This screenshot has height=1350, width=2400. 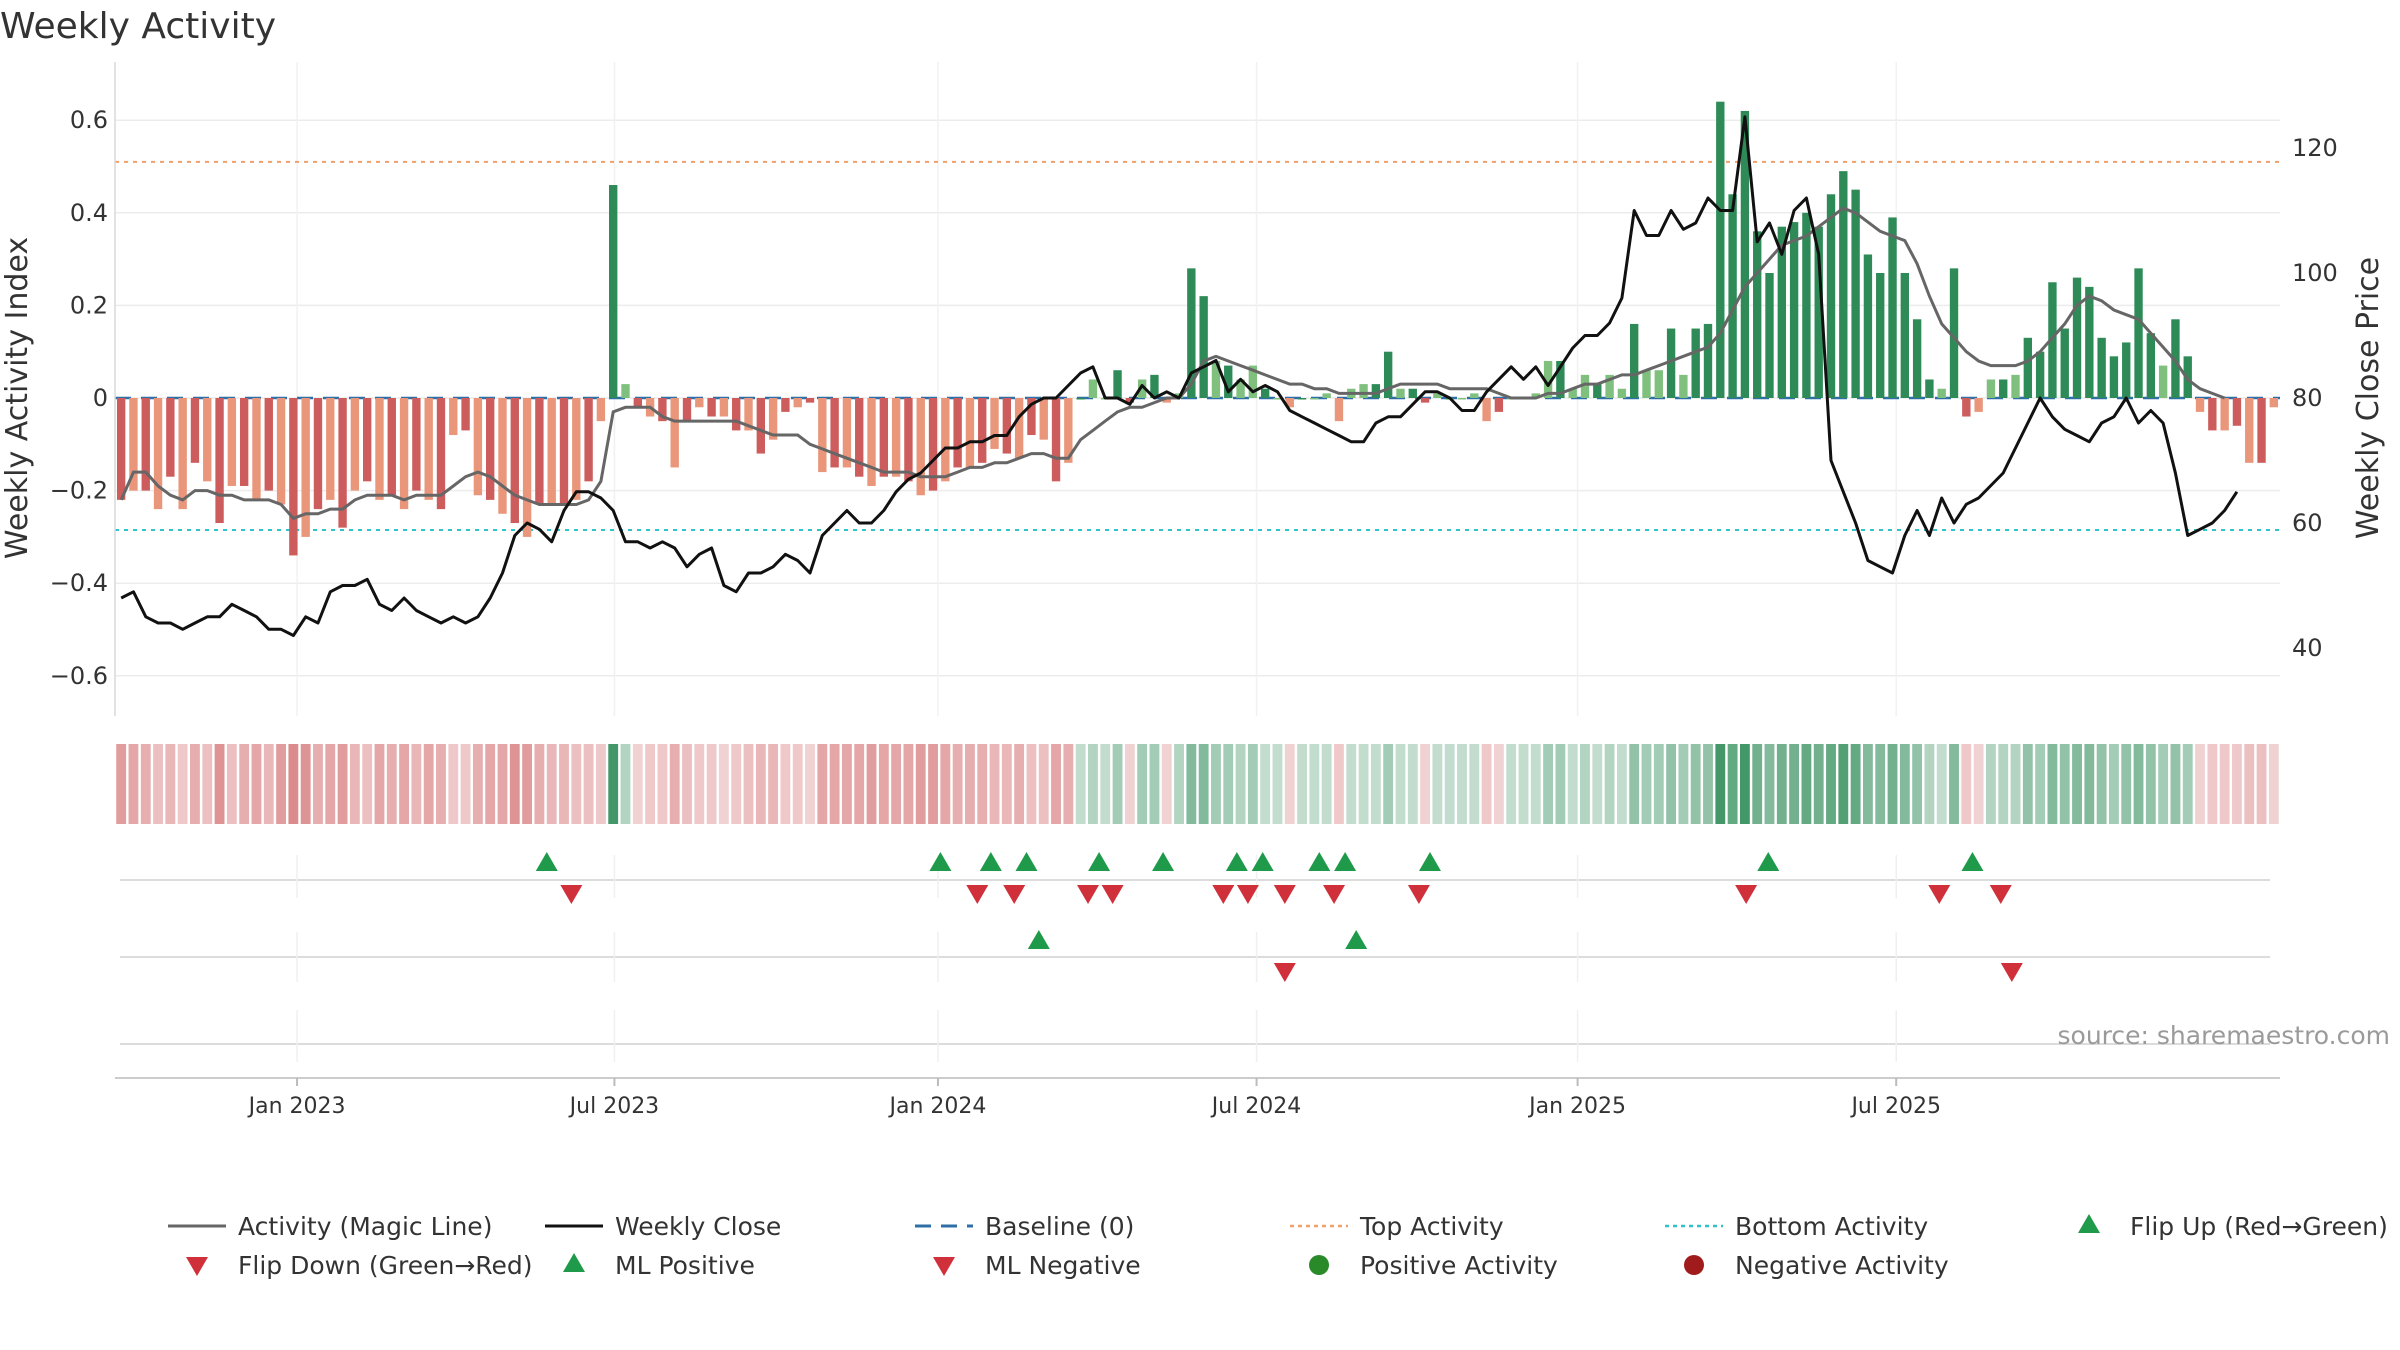 What do you see at coordinates (1831, 1226) in the screenshot?
I see `legend-label: Bottom Activity` at bounding box center [1831, 1226].